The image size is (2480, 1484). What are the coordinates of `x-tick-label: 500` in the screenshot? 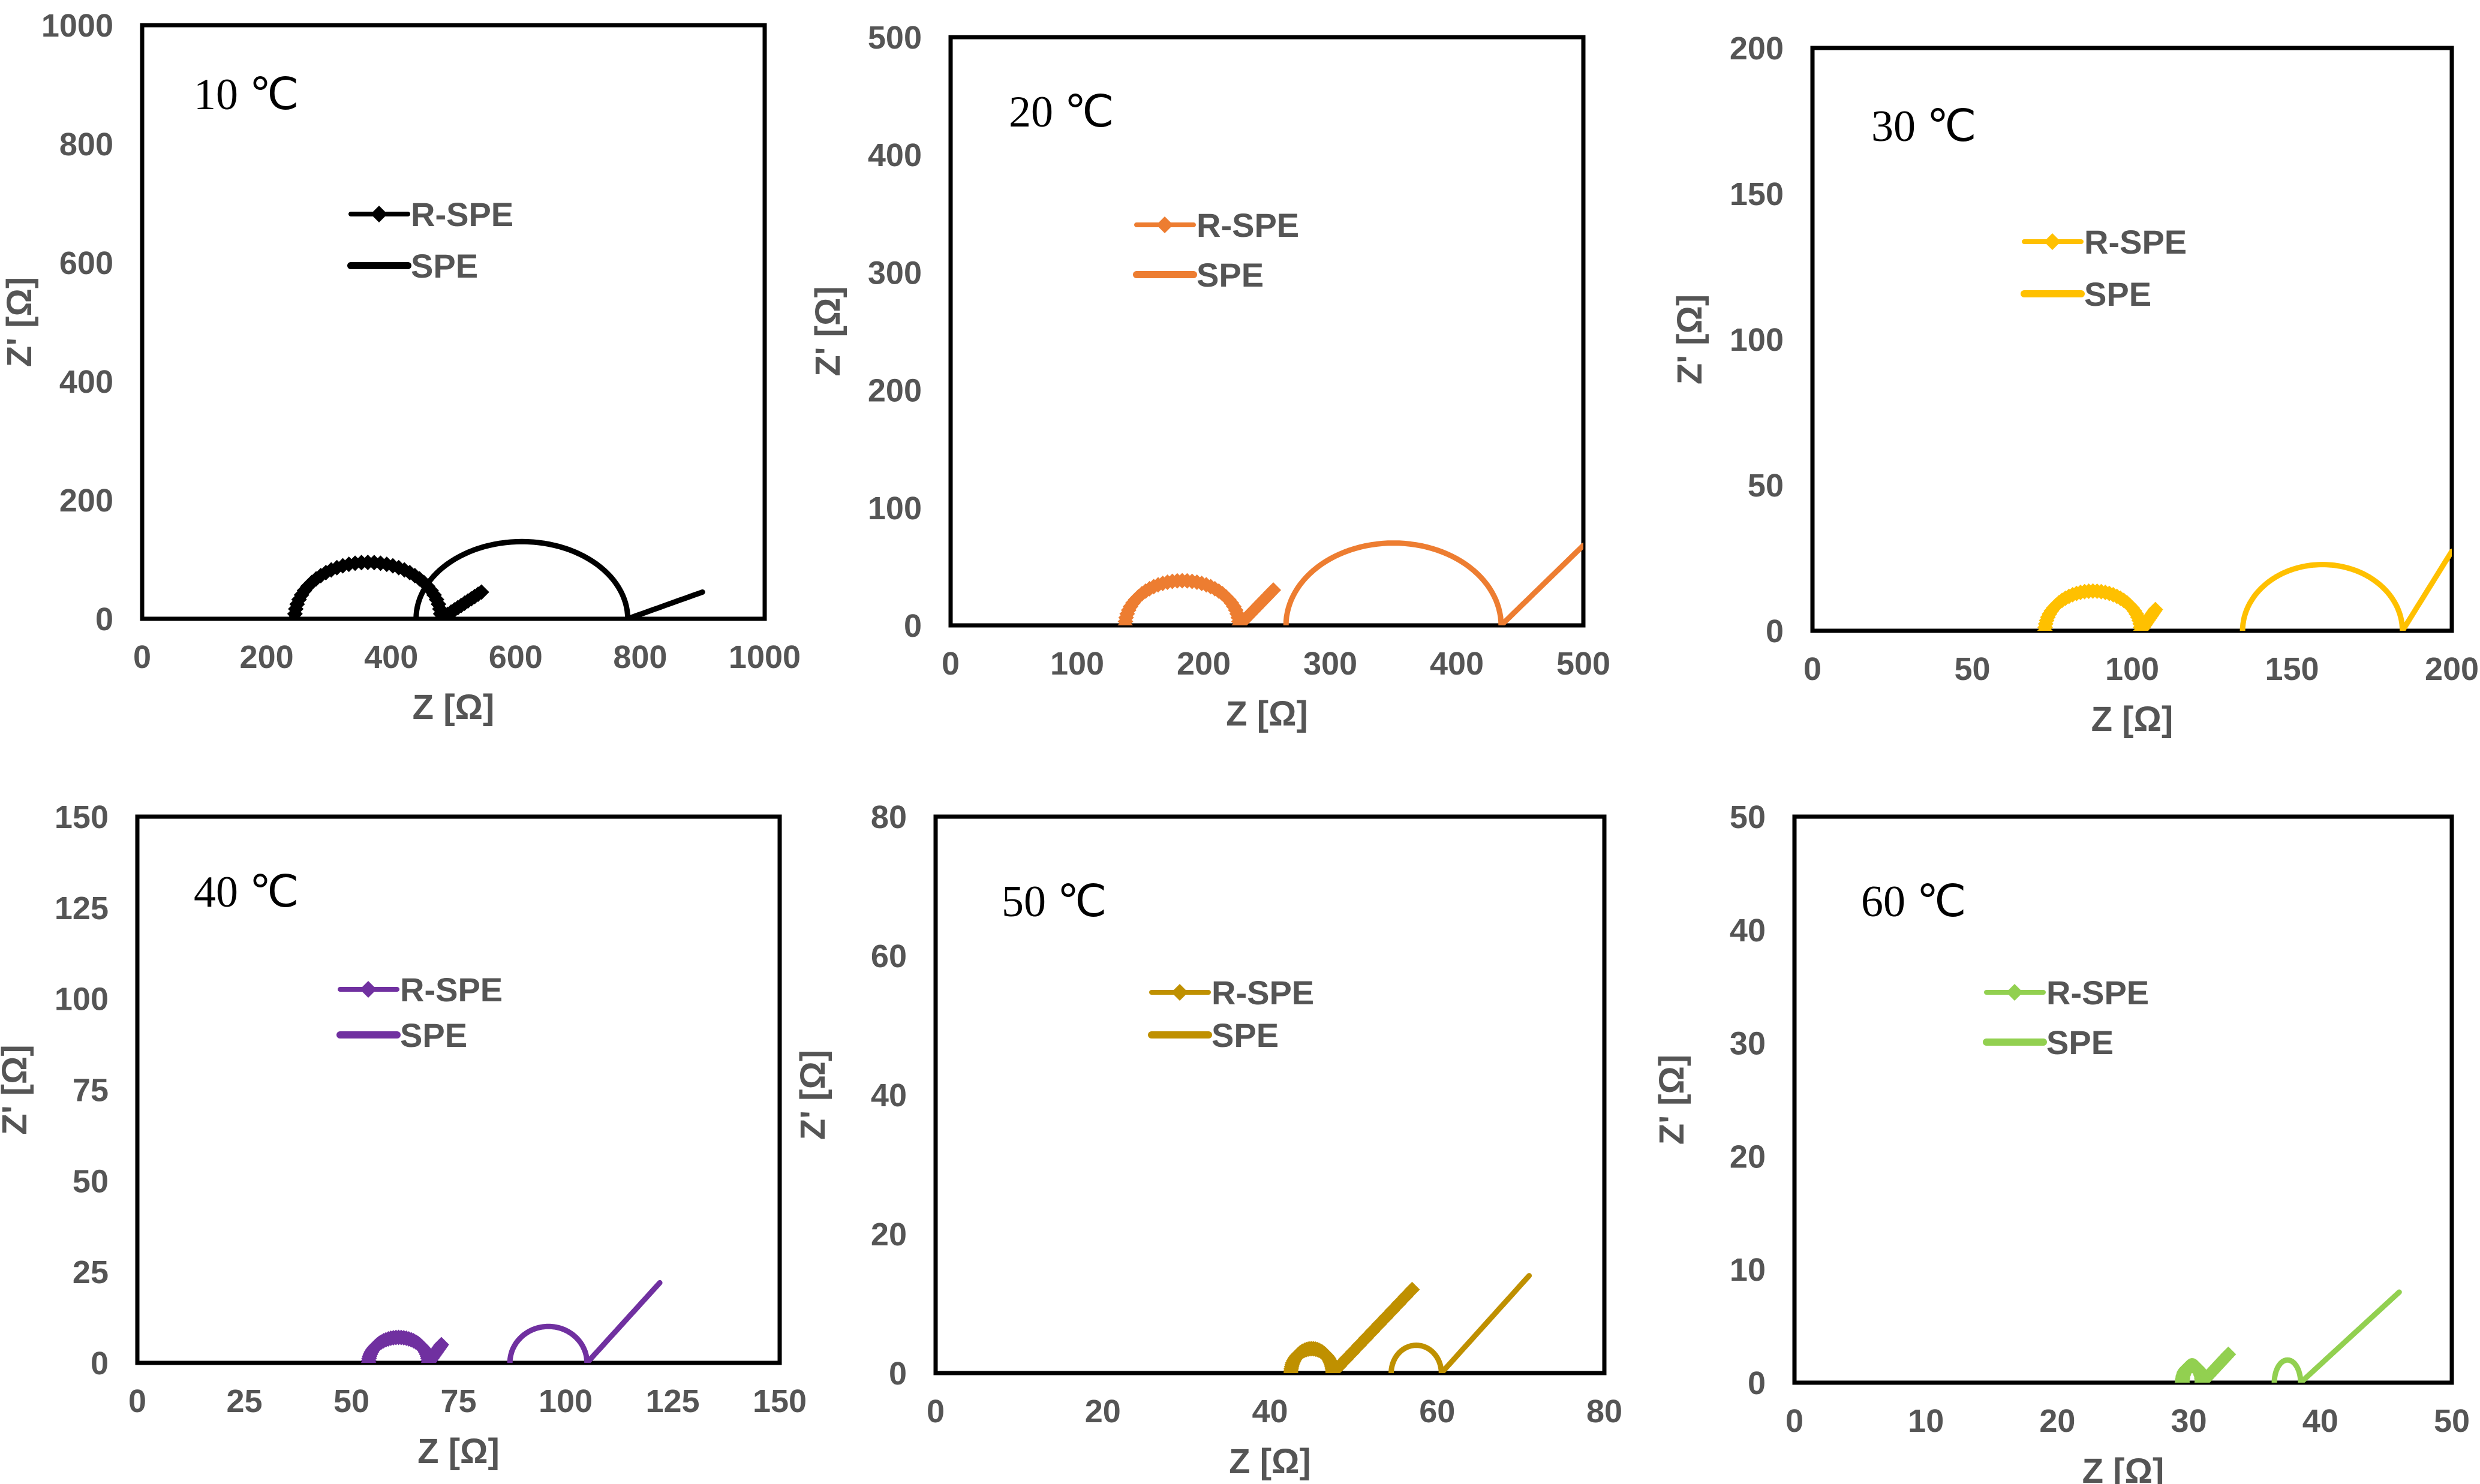 It's located at (1583, 664).